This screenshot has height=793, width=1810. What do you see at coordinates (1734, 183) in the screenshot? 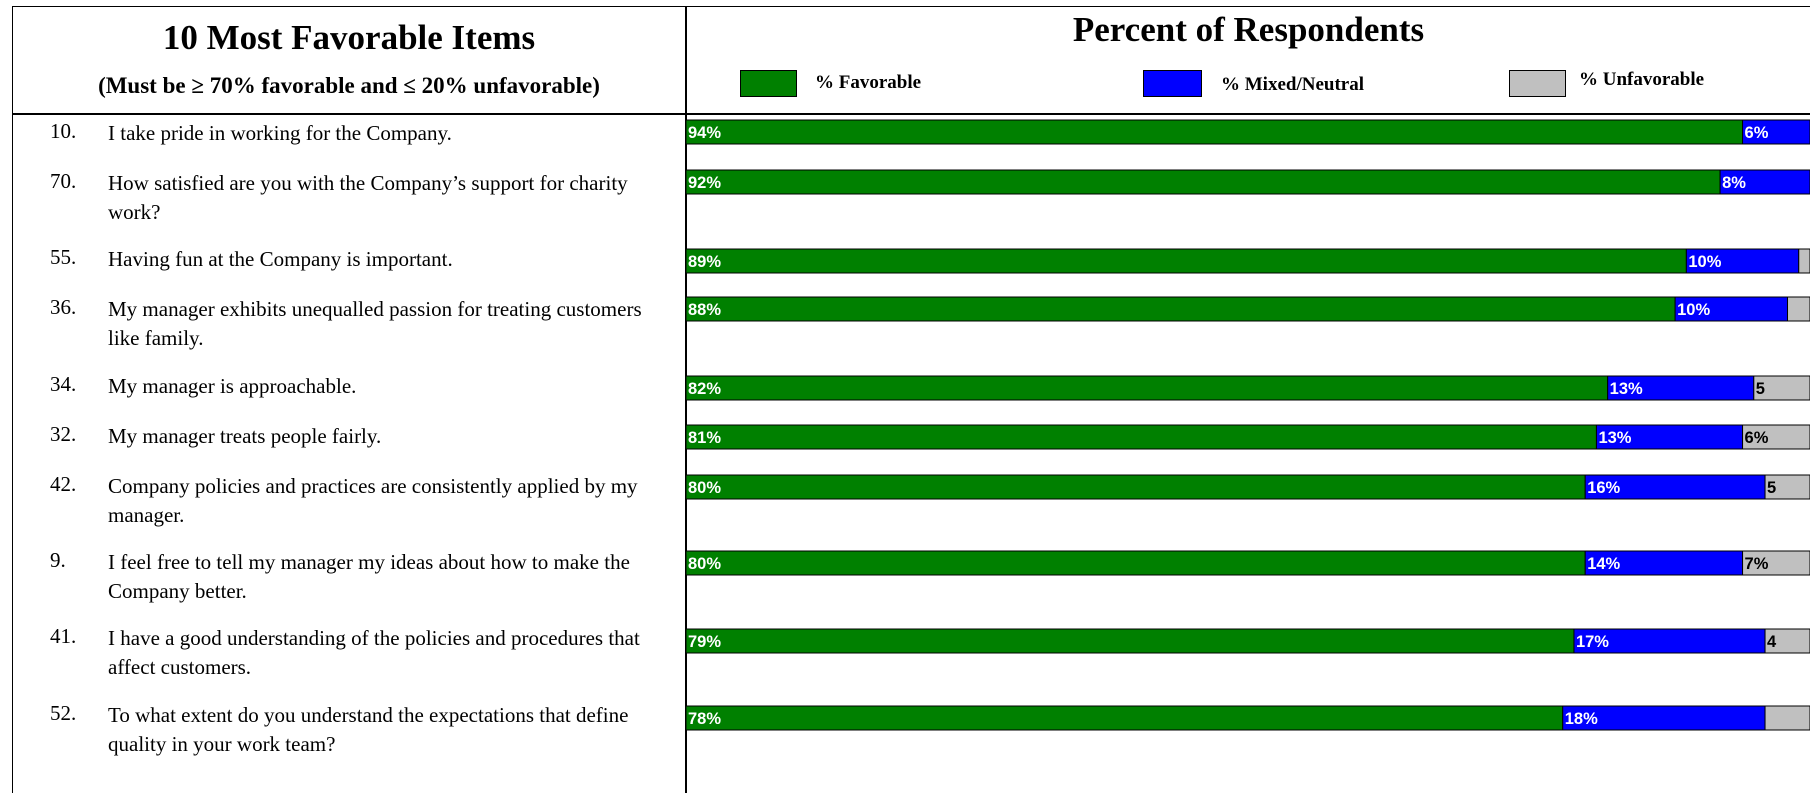
I see `bar-label-mixed: 8%` at bounding box center [1734, 183].